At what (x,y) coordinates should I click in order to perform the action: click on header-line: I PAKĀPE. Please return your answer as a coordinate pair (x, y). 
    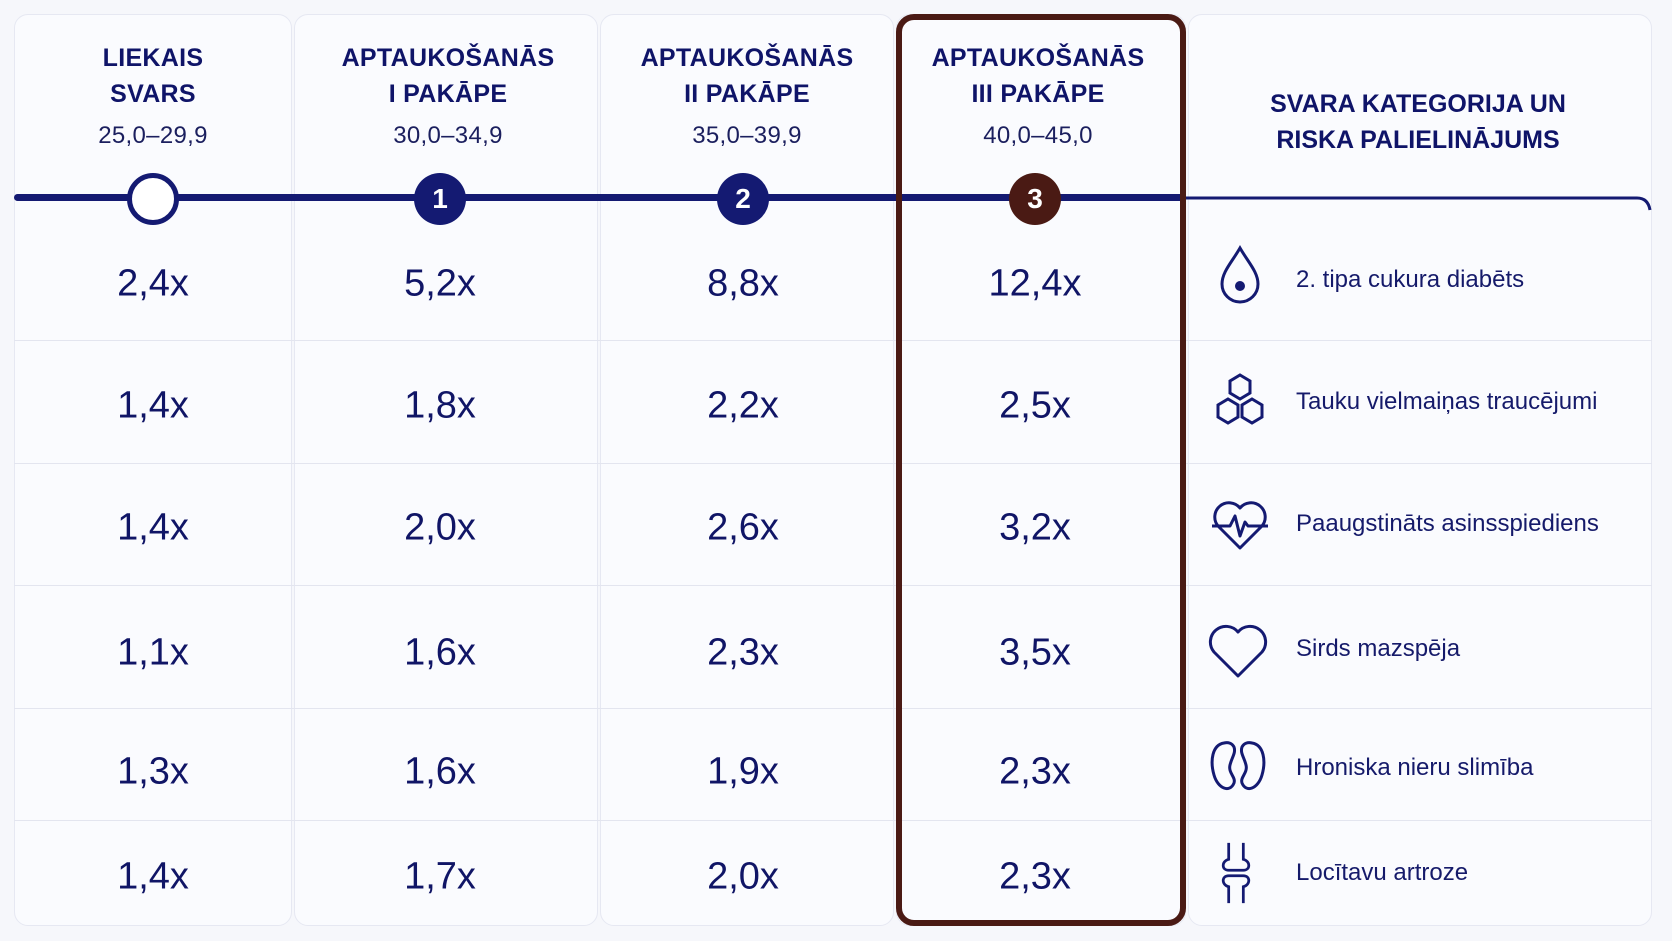
    Looking at the image, I should click on (448, 94).